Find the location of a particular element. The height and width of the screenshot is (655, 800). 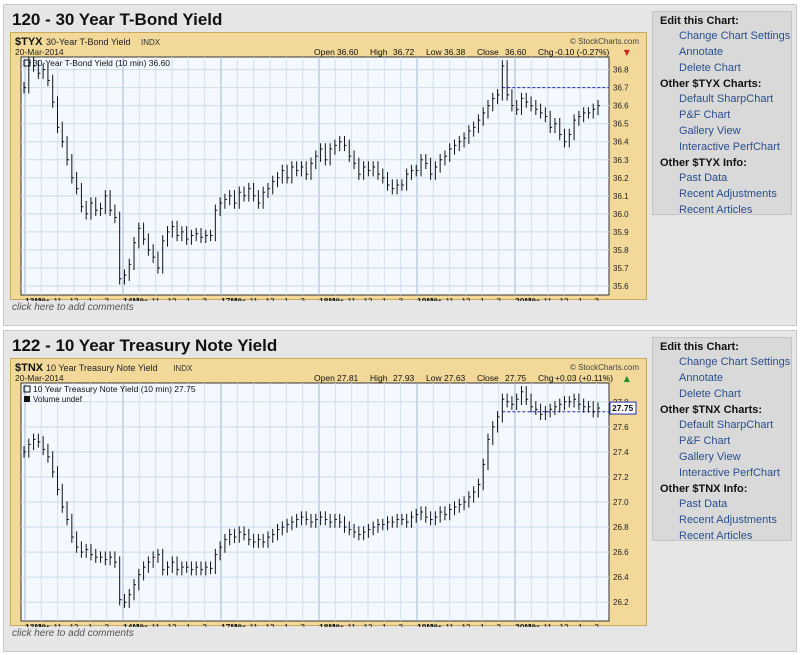

ohlc-value: 36.72 is located at coordinates (404, 52).